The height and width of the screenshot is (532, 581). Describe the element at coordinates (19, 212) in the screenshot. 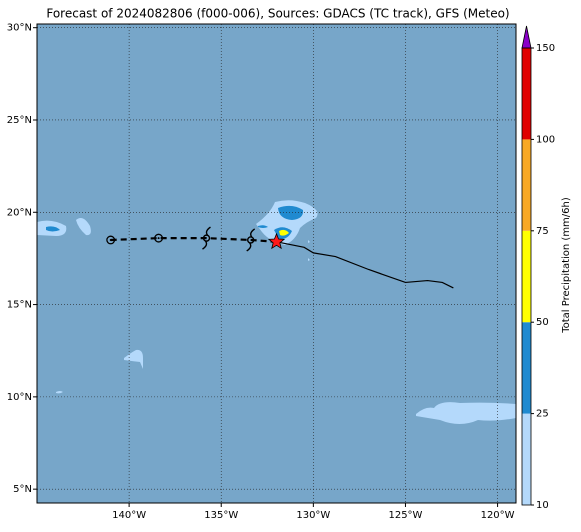

I see `y-tick-label: 20°N` at that location.